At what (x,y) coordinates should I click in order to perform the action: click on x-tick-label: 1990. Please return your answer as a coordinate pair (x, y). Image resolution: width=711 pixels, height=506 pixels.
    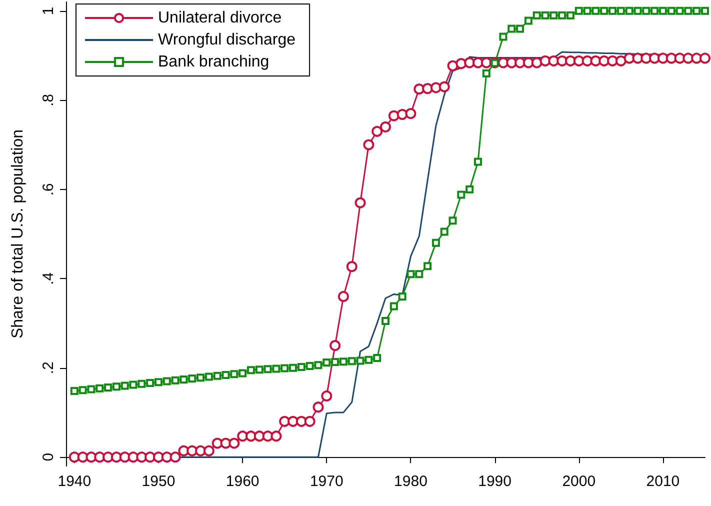
    Looking at the image, I should click on (495, 481).